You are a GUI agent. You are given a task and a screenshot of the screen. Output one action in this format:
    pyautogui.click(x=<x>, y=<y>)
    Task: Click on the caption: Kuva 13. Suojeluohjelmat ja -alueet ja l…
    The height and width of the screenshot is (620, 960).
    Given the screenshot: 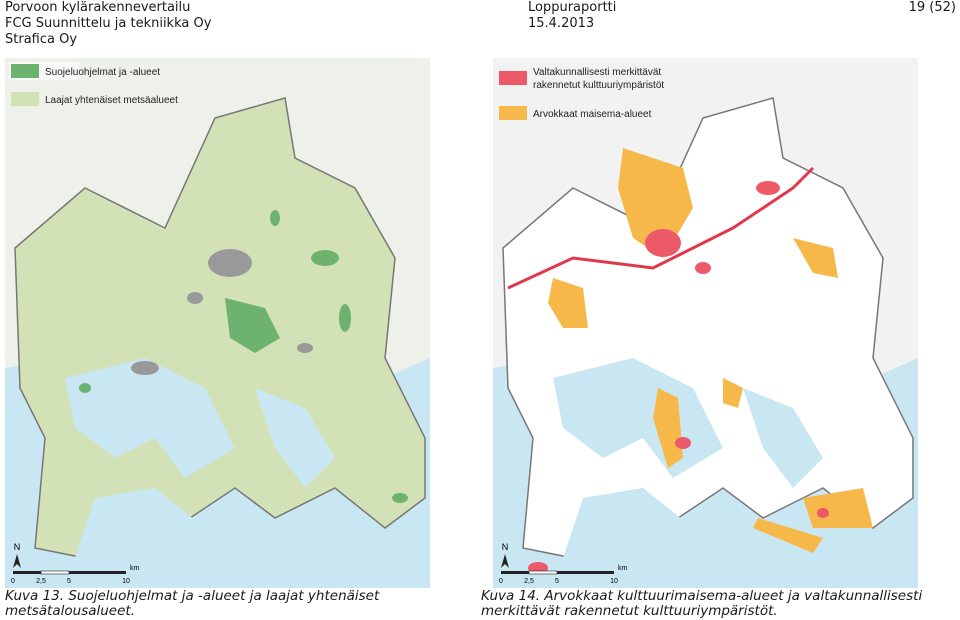 What is the action you would take?
    pyautogui.click(x=192, y=604)
    